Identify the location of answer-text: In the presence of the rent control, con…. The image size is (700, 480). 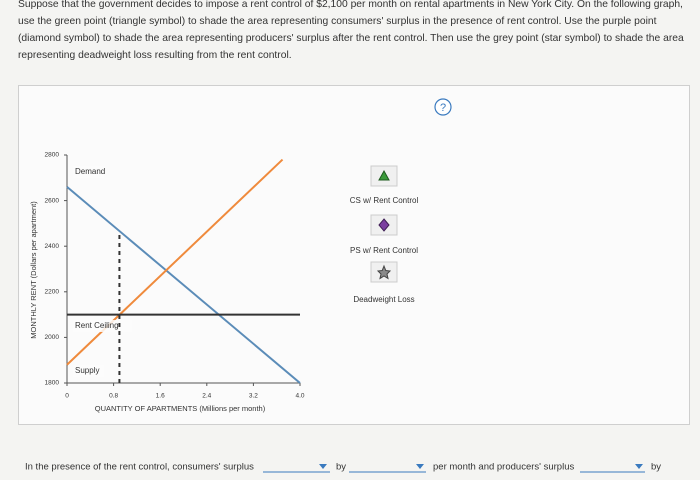
(139, 467).